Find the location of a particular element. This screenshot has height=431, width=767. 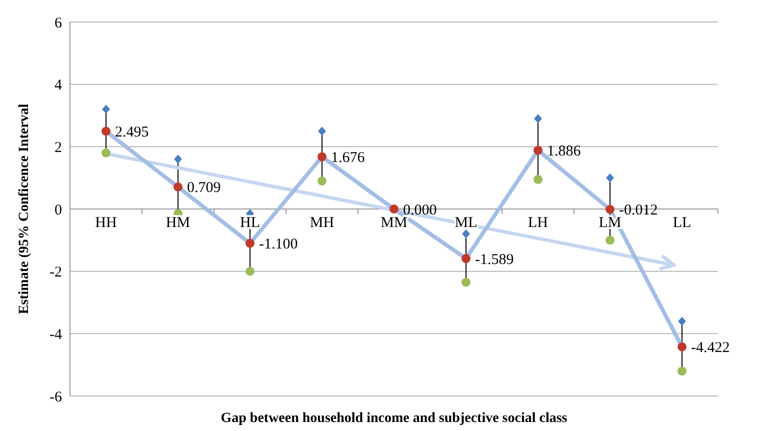

y-tick-label: -4 is located at coordinates (56, 334).